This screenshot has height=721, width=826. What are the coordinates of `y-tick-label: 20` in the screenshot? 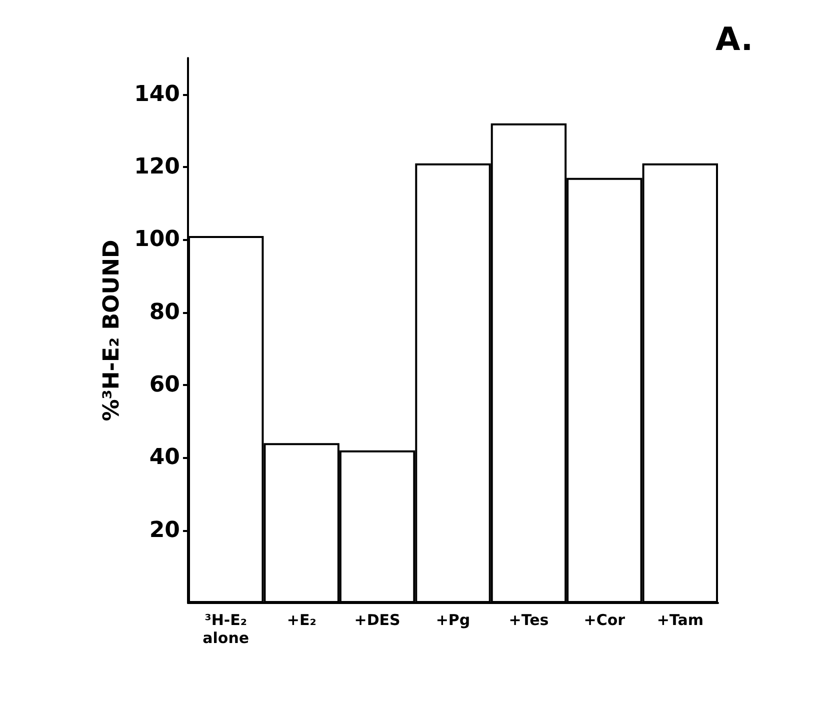 It's located at (164, 530).